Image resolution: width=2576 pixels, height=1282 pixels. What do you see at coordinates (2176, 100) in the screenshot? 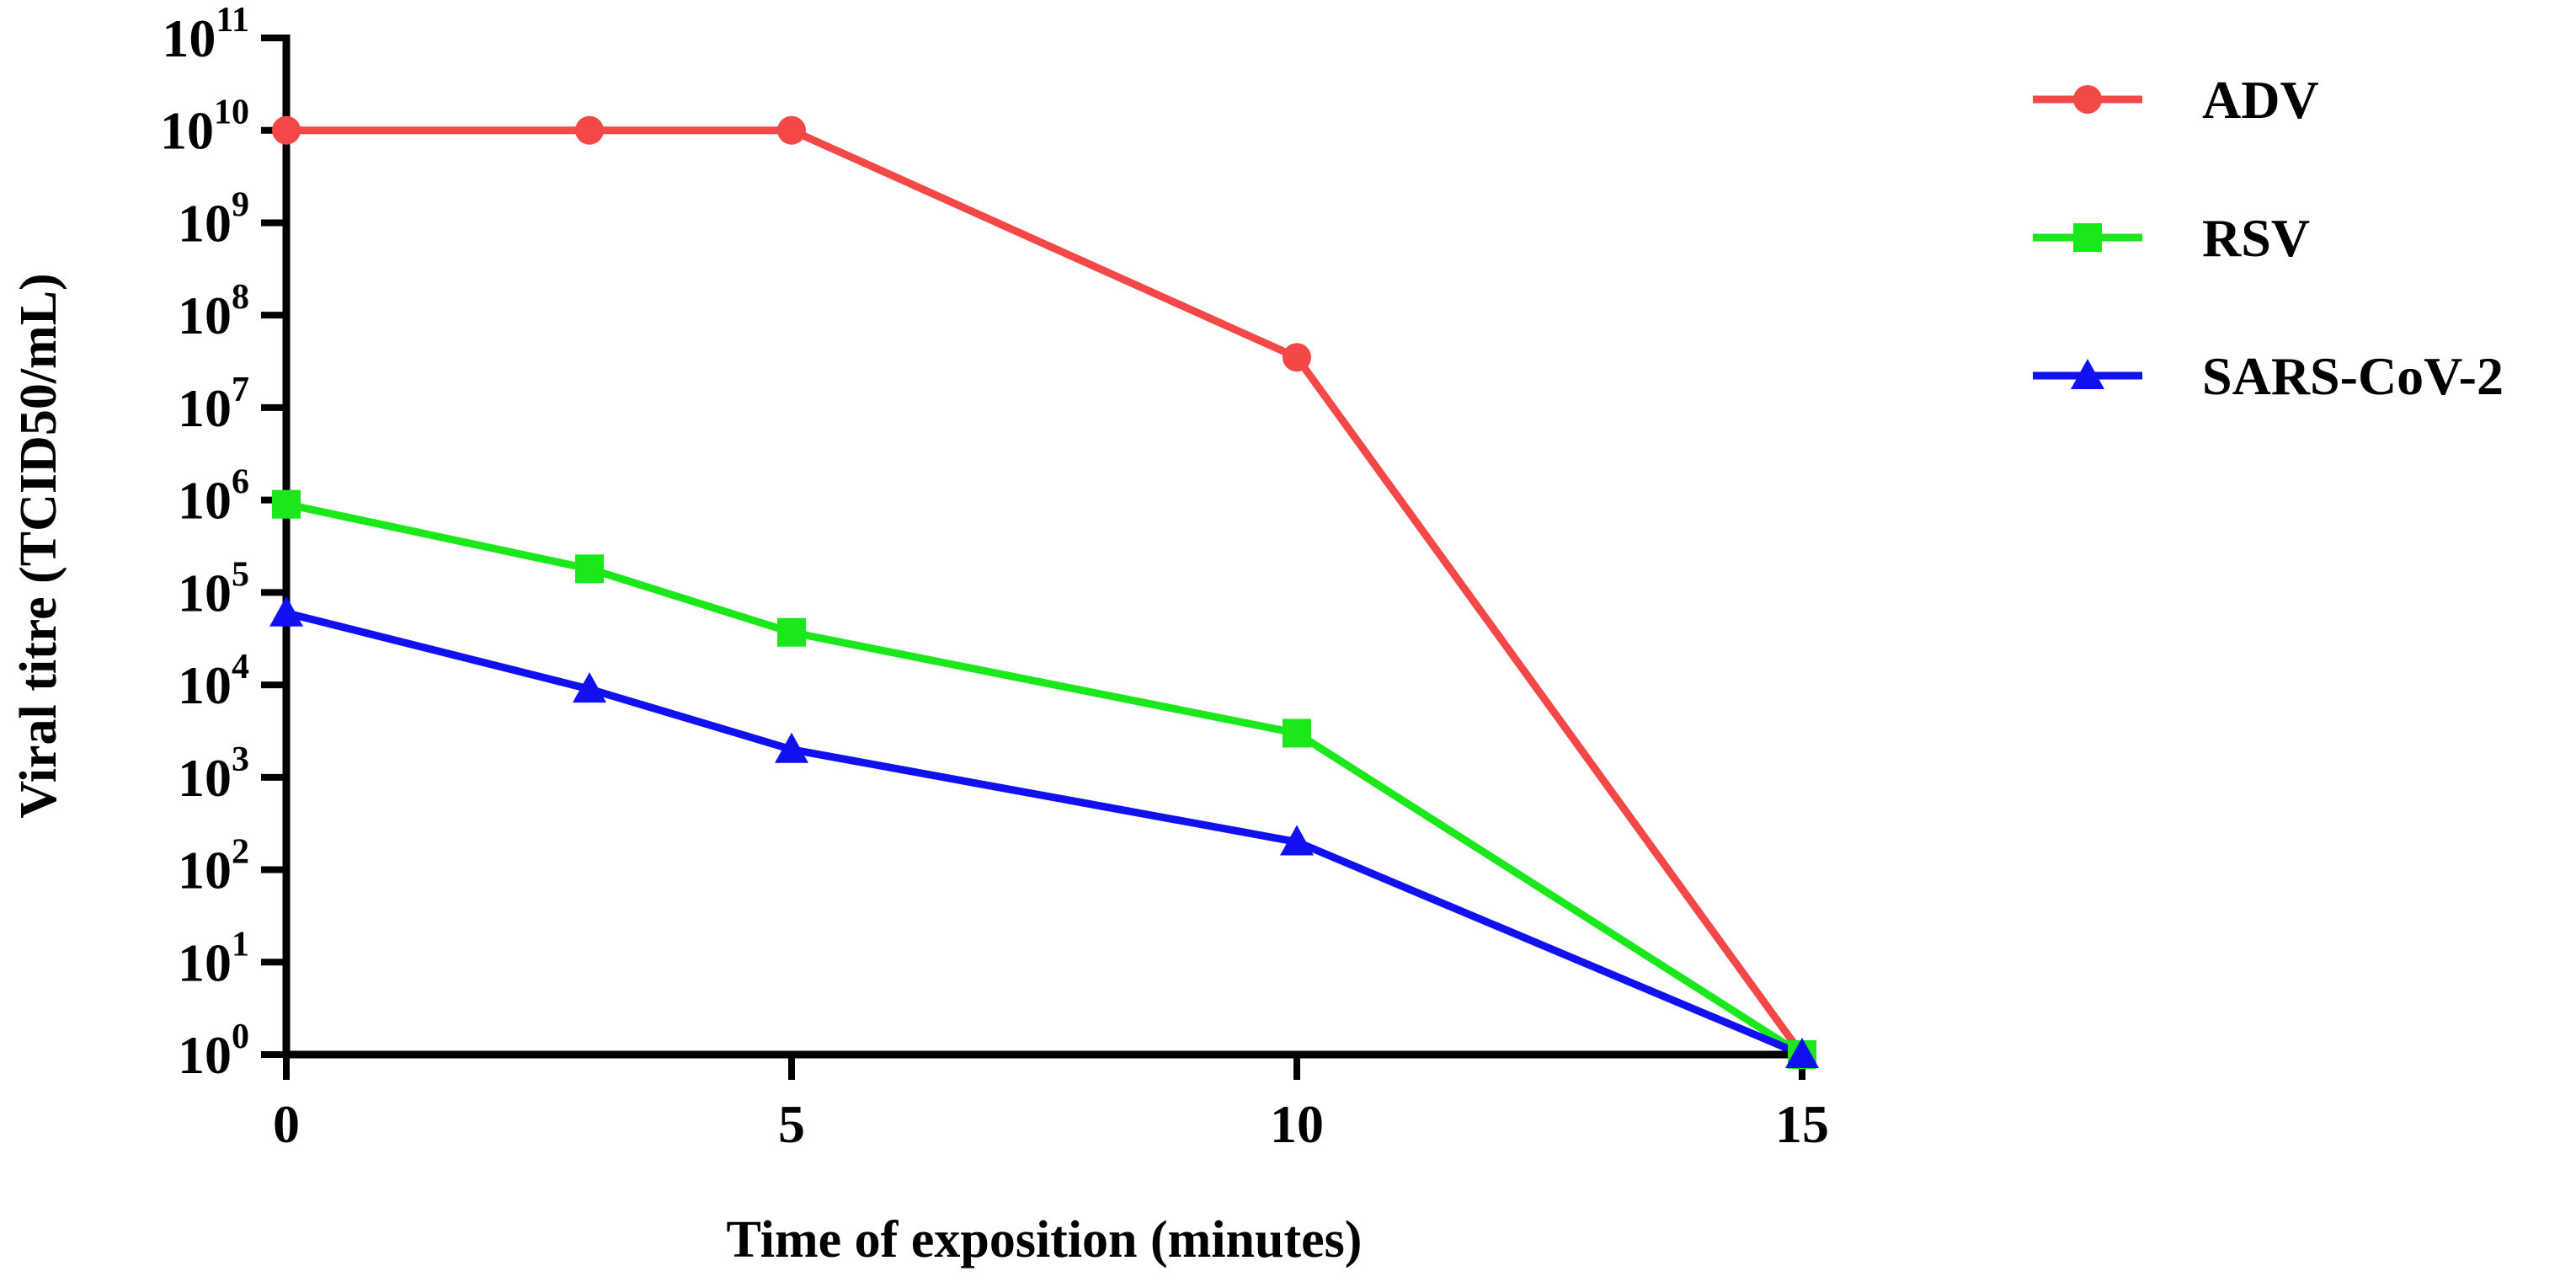
I see `legend-entry-adv: ADV` at bounding box center [2176, 100].